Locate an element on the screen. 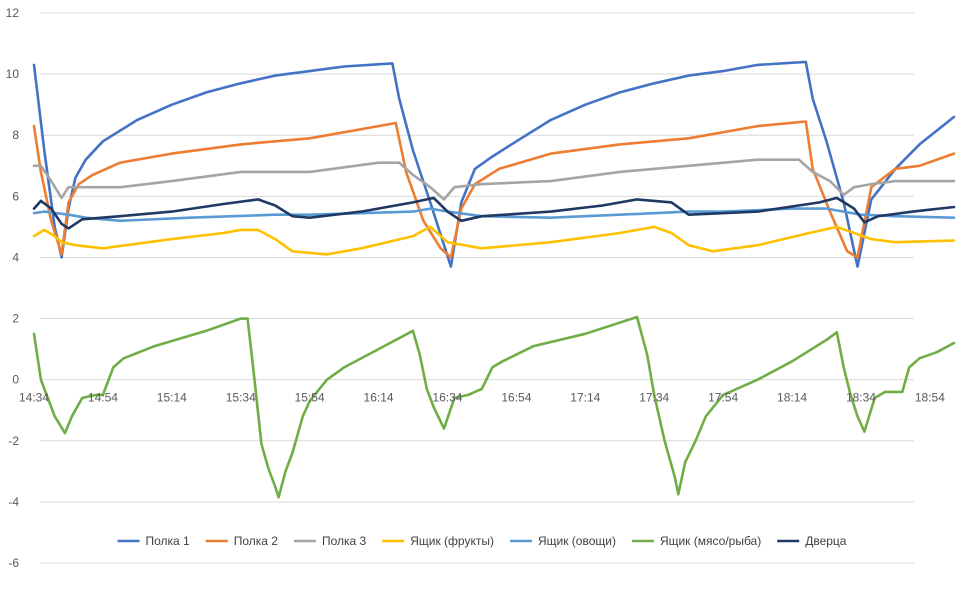 The image size is (964, 600). y-tick-label: 0 is located at coordinates (15, 380).